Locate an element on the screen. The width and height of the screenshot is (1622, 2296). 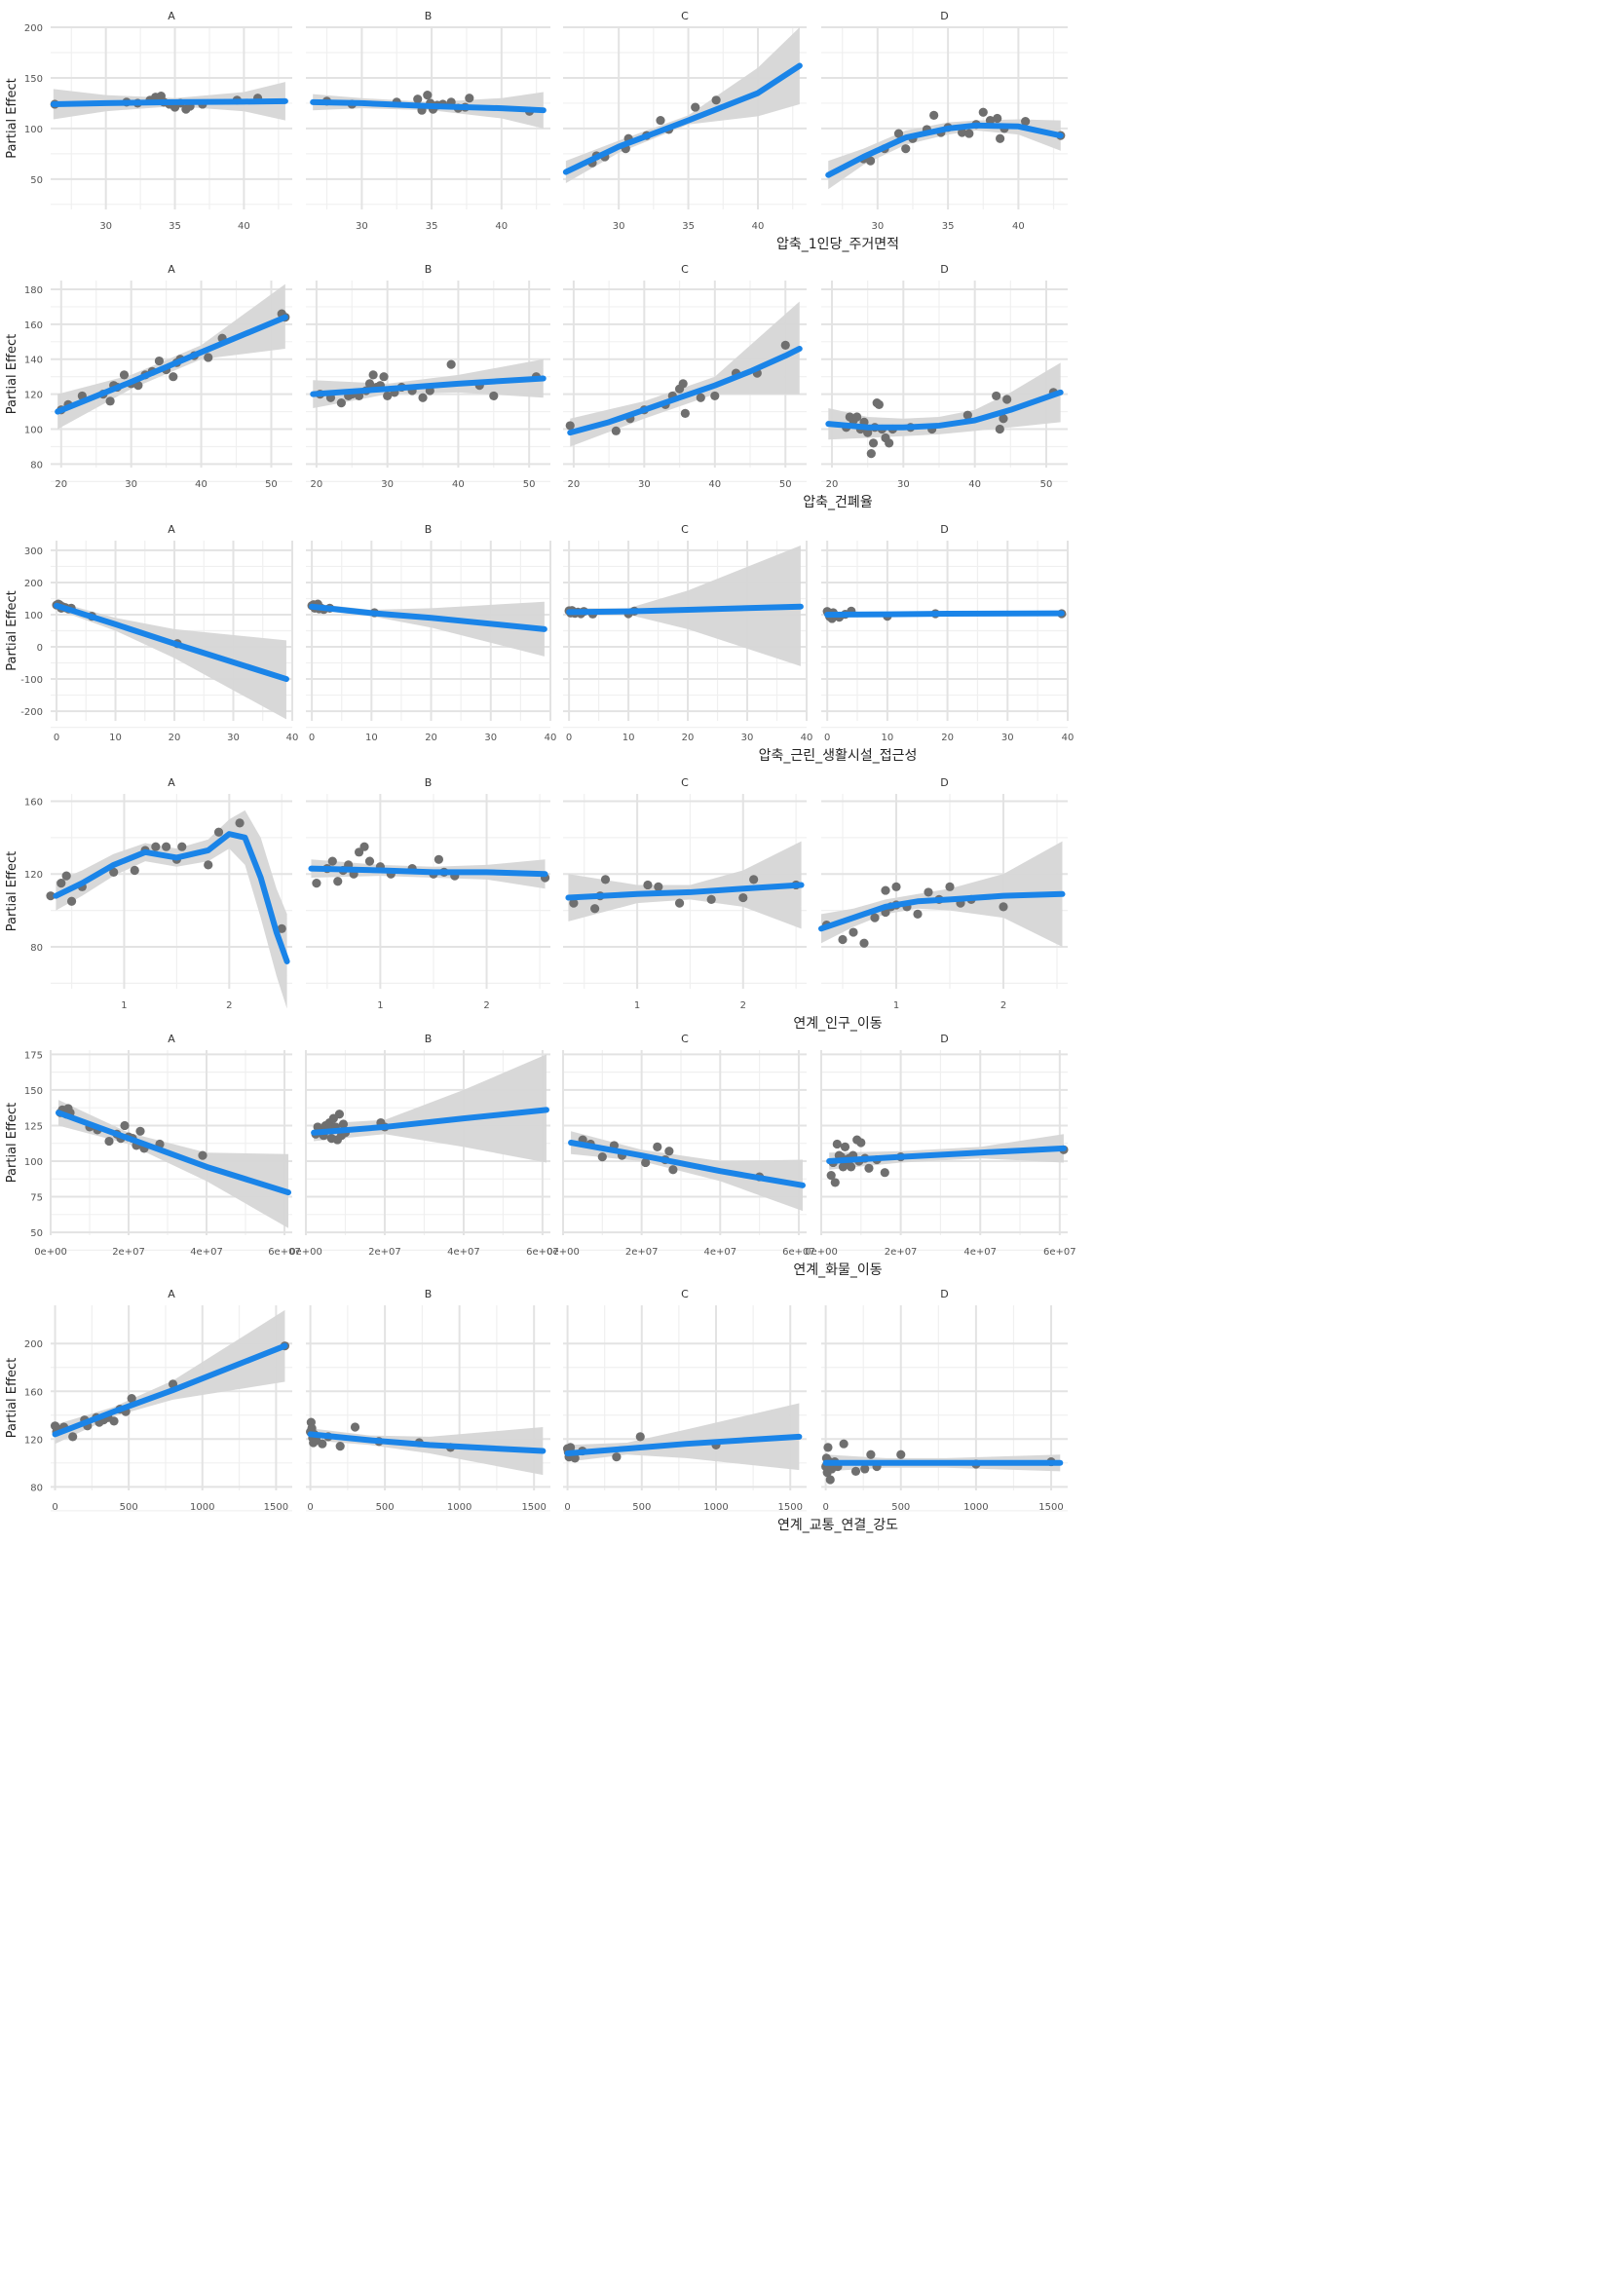
x-tick-label: 4e+07 is located at coordinates (464, 1252).